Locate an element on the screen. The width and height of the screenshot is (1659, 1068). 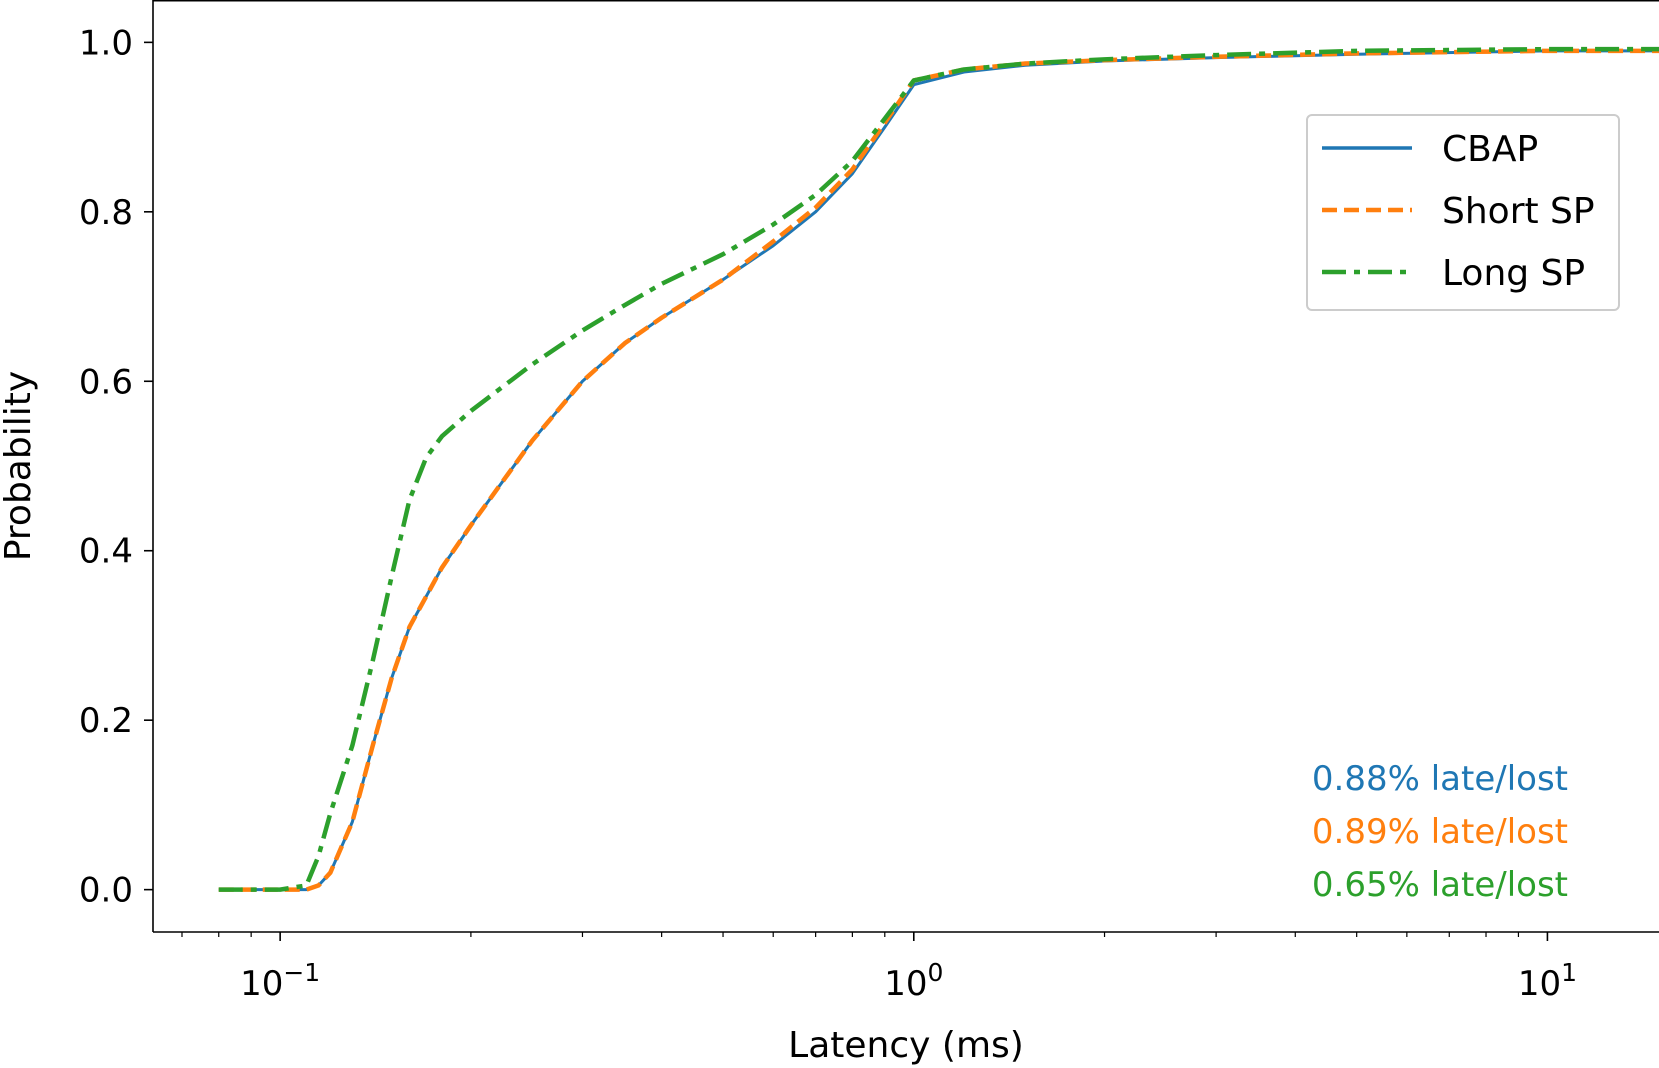
legend-label: Long SP is located at coordinates (1513, 273).